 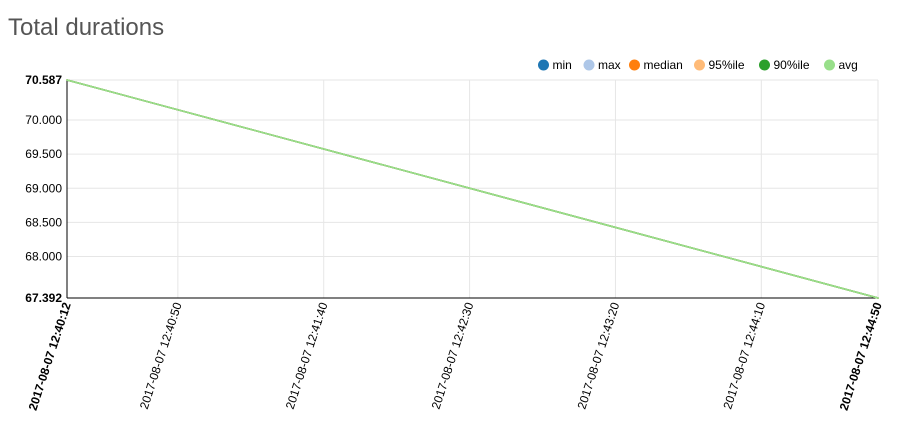 I want to click on legend-item-95-ile: 95%ile, so click(x=719, y=65).